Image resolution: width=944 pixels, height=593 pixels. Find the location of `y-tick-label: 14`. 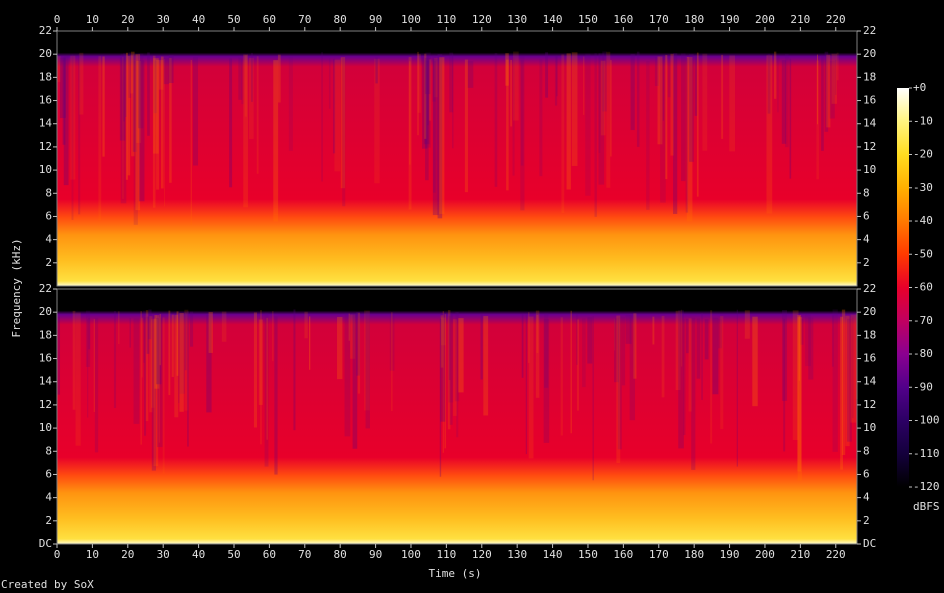

y-tick-label: 14 is located at coordinates (46, 123).